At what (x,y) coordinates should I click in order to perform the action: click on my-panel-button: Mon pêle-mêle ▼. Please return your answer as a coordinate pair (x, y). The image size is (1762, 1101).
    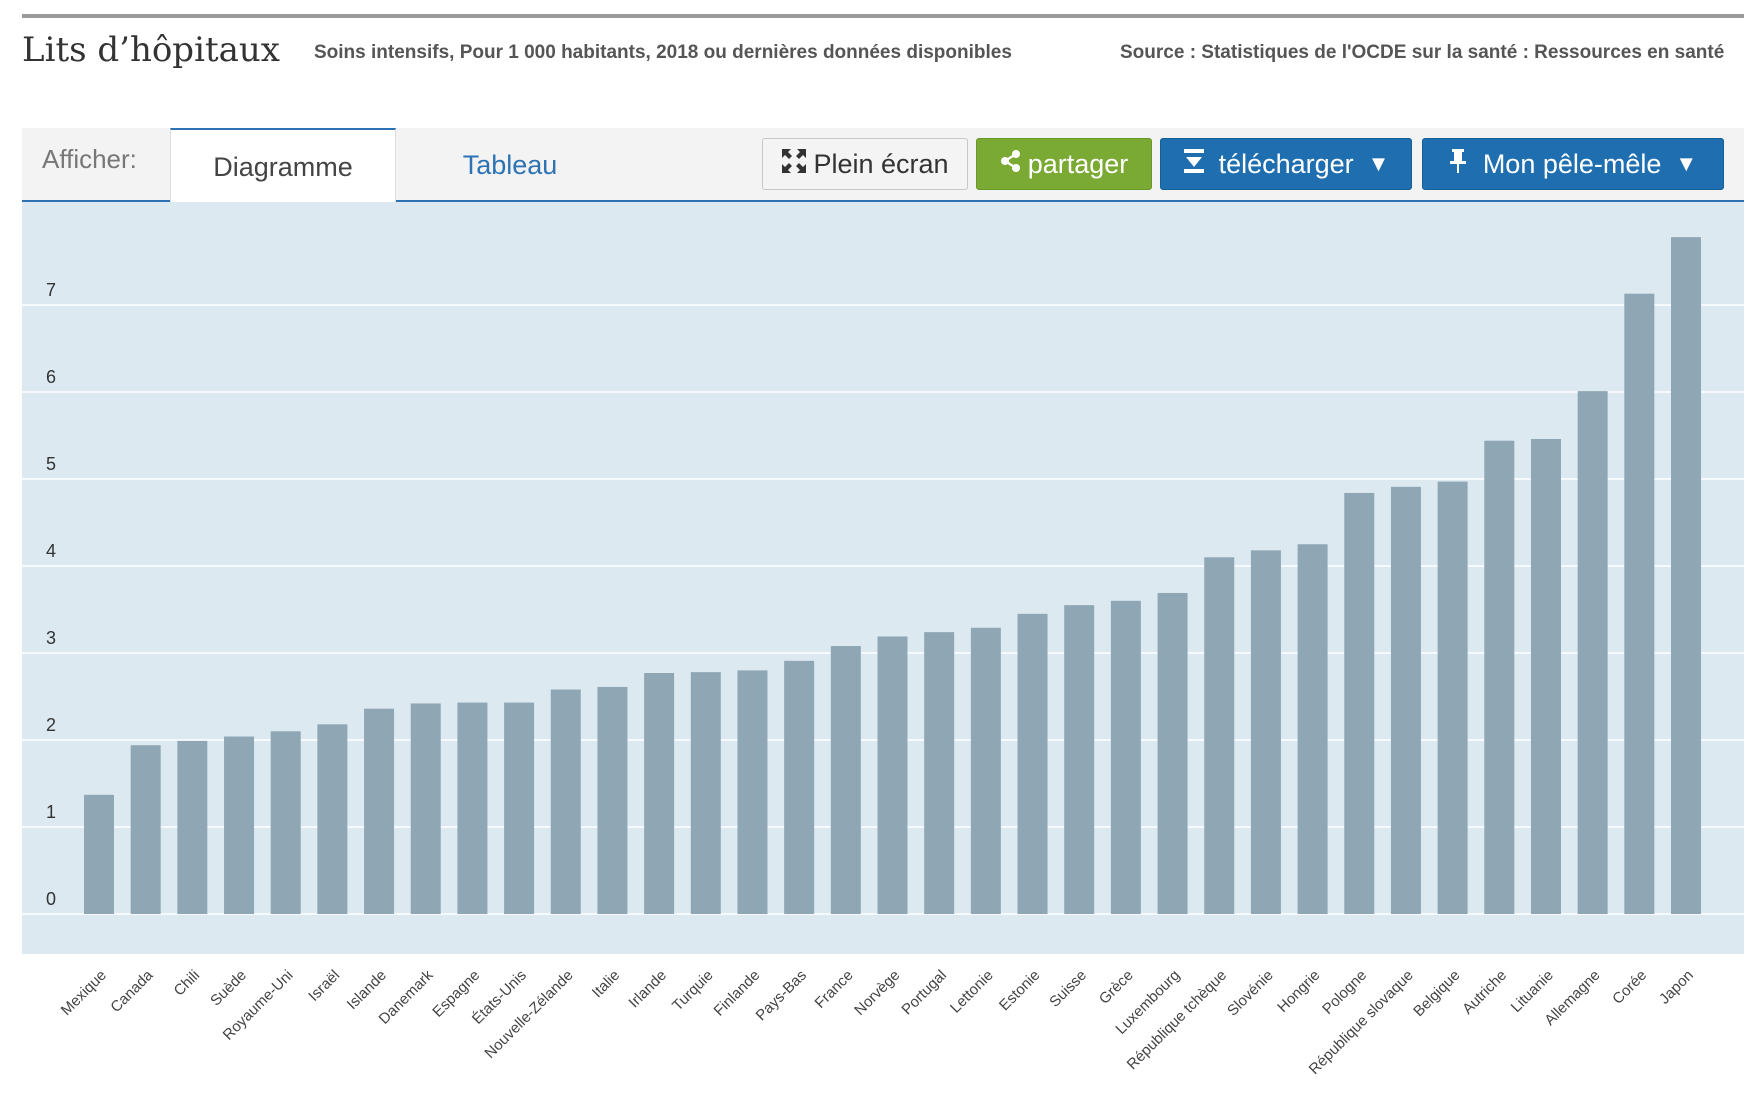
    Looking at the image, I should click on (1573, 164).